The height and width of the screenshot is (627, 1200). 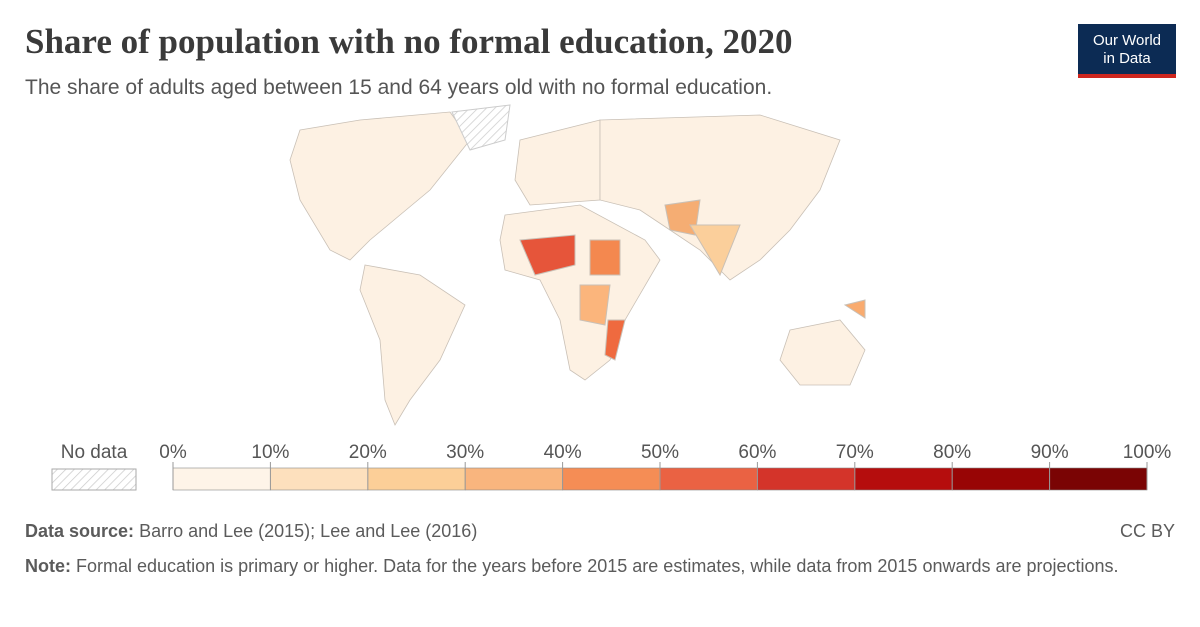 I want to click on tick-label: 30%, so click(x=465, y=452).